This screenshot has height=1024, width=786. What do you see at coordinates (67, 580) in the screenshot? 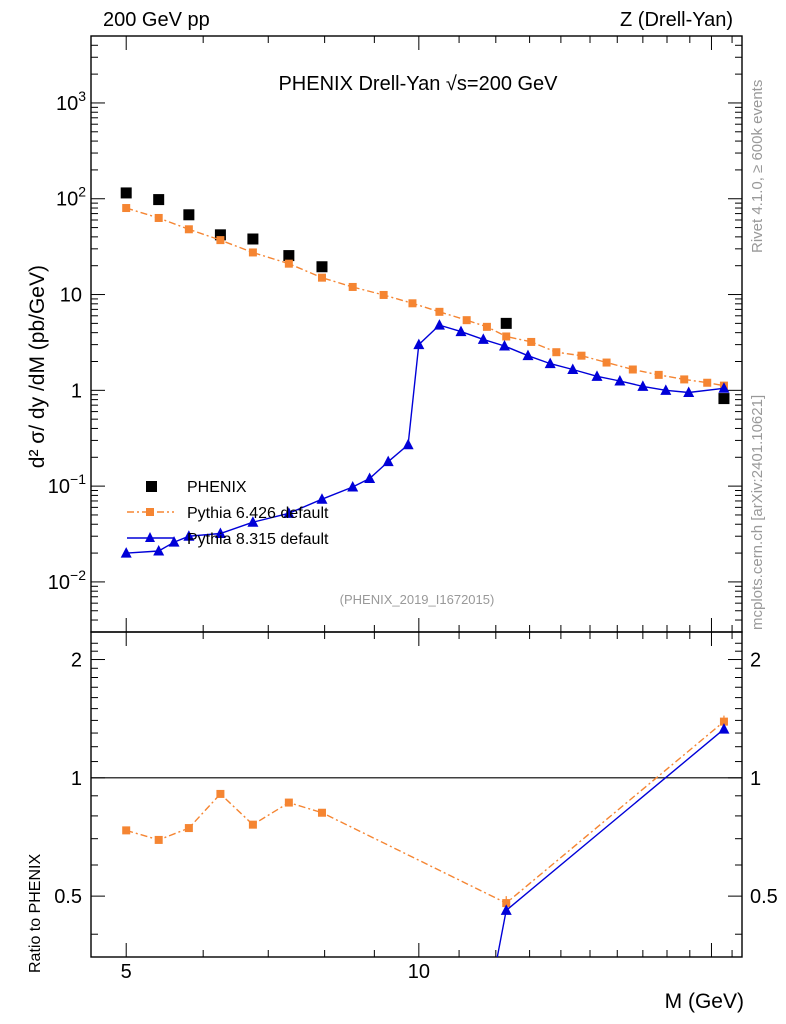
I see `y-tick-label: 10⁻²` at bounding box center [67, 580].